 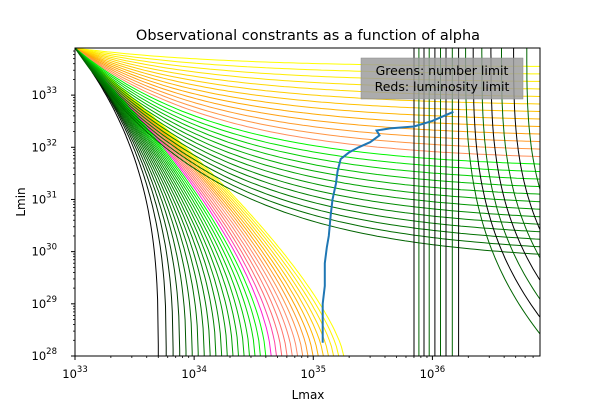 I want to click on boundary-line, so click(x=387, y=226).